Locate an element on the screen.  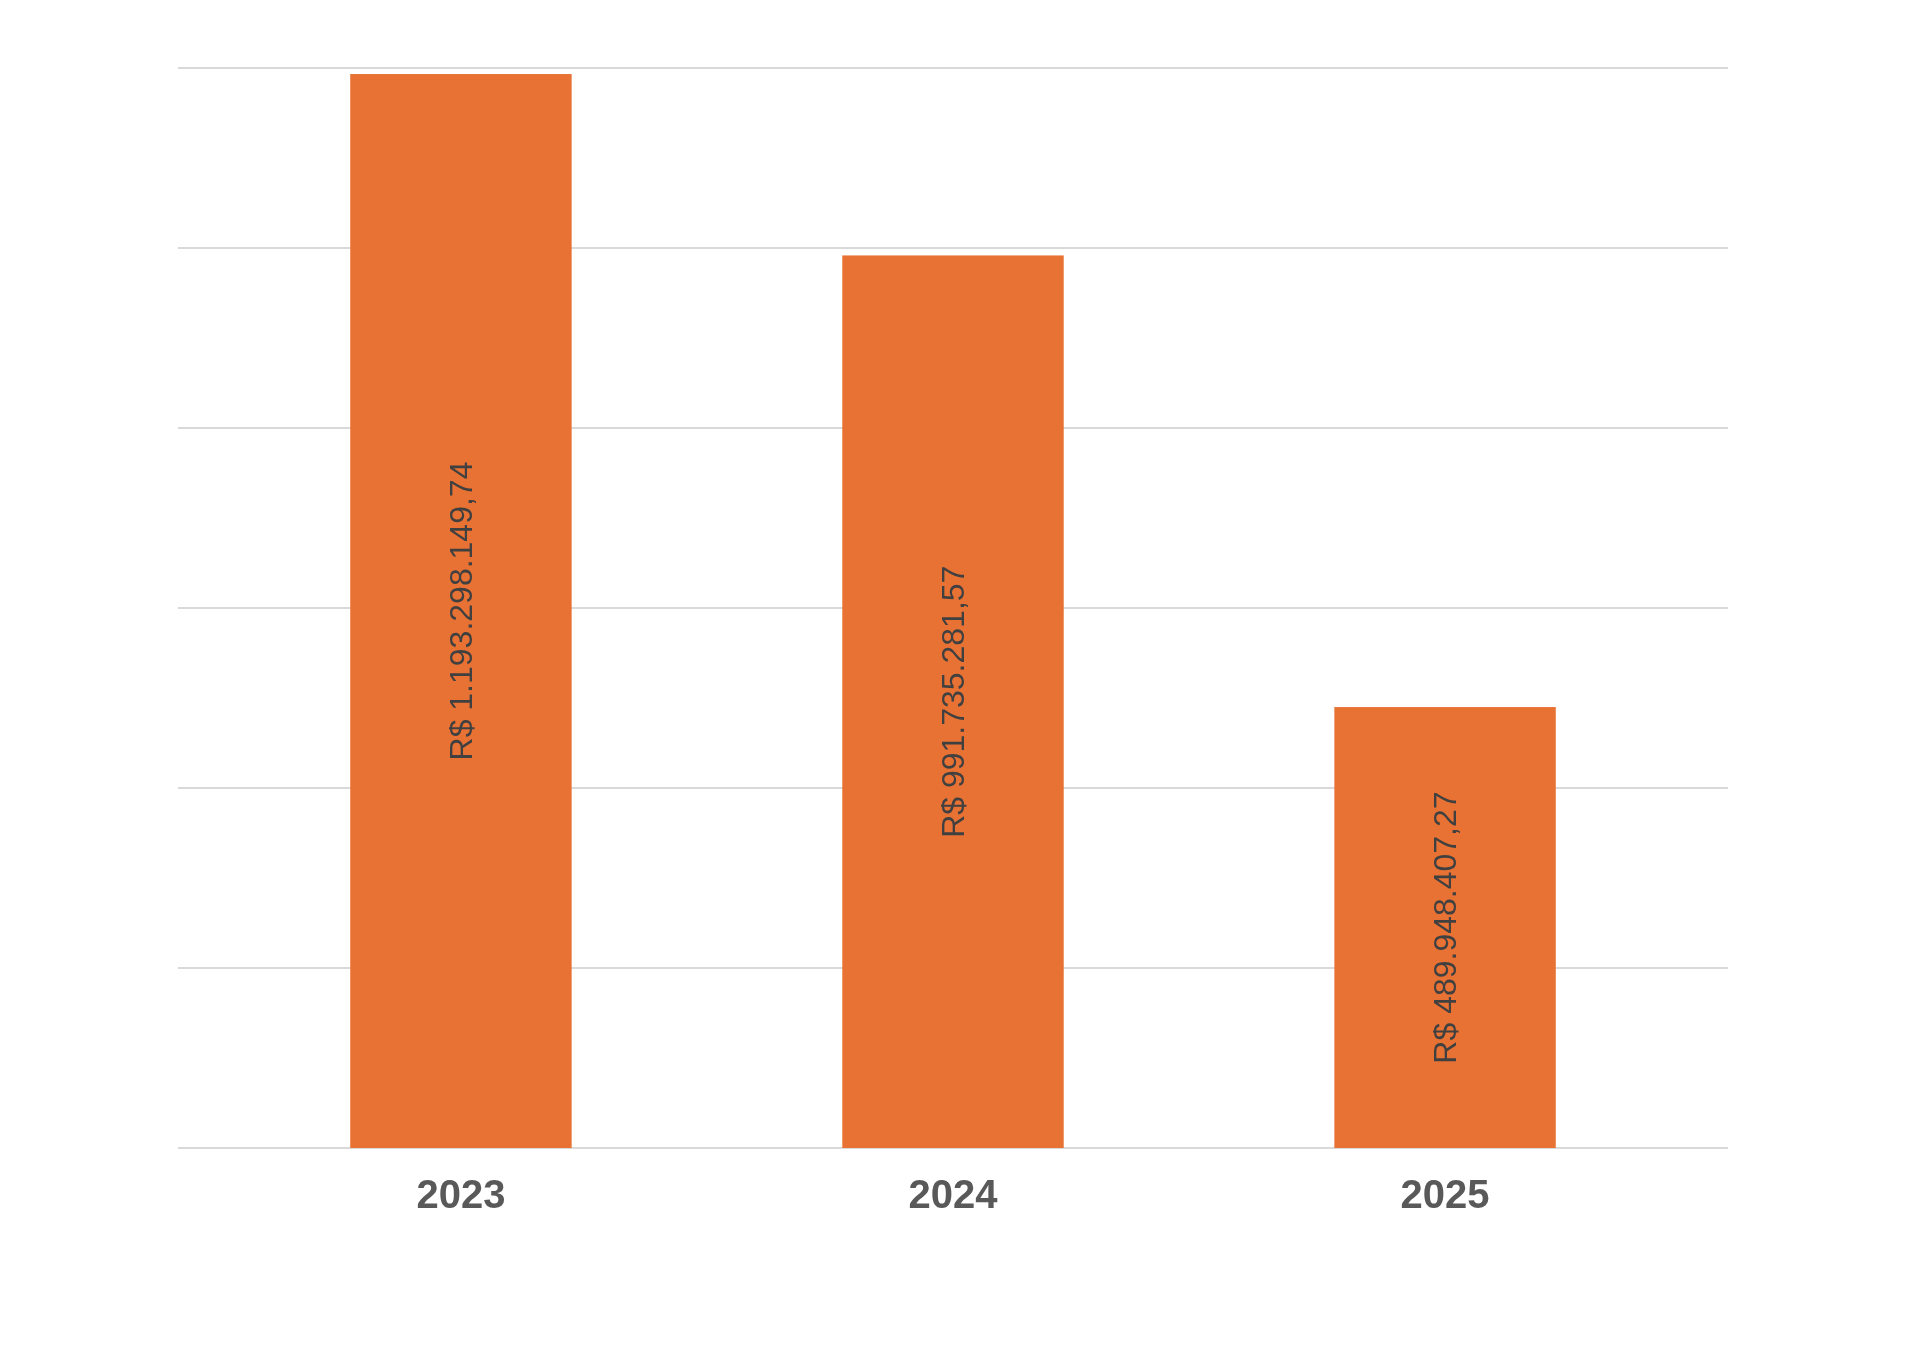
x-tick-label: 2023 is located at coordinates (461, 1194).